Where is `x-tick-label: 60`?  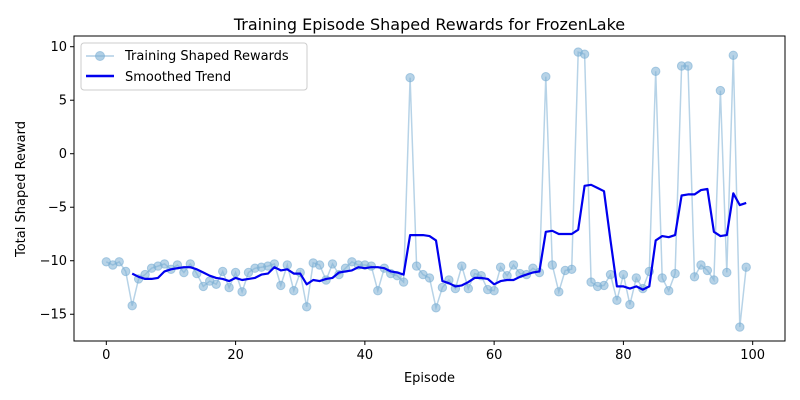
x-tick-label: 60 is located at coordinates (494, 355).